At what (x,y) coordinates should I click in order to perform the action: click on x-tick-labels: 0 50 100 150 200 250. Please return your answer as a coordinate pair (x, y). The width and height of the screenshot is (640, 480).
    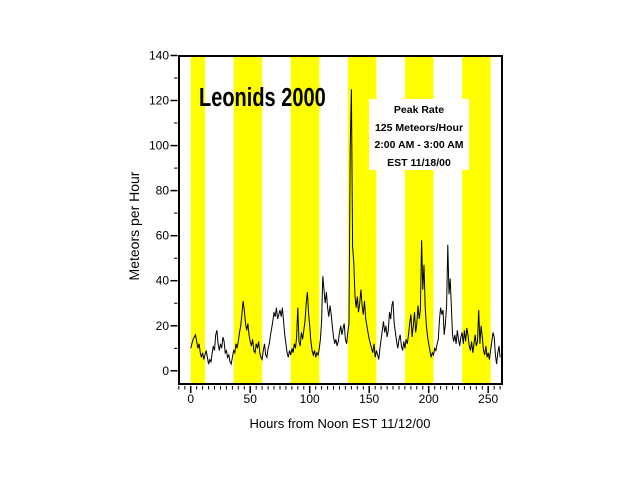
    Looking at the image, I should click on (342, 399).